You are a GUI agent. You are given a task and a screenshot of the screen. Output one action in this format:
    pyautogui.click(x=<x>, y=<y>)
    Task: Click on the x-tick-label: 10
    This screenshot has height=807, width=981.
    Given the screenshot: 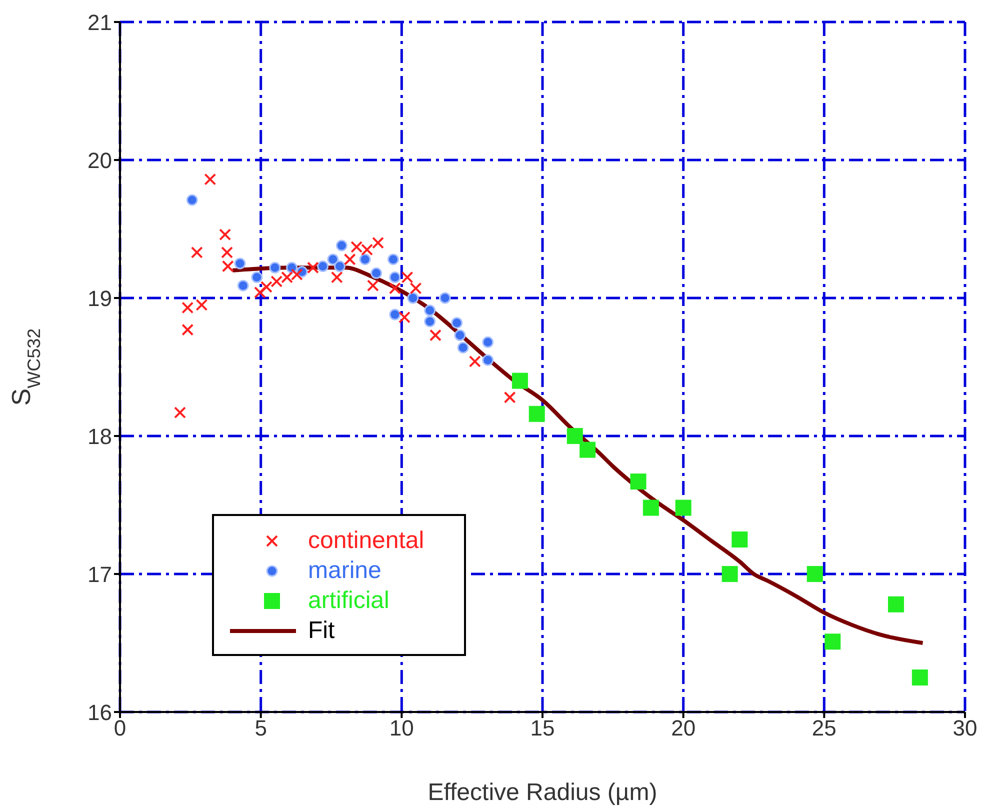 What is the action you would take?
    pyautogui.click(x=401, y=728)
    